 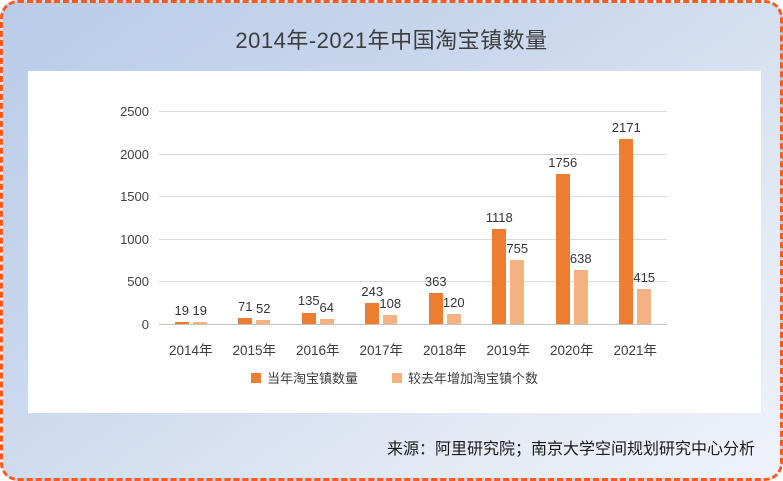 I want to click on chart-title: 2014年-2021年中国淘宝镇数量, so click(x=391, y=40).